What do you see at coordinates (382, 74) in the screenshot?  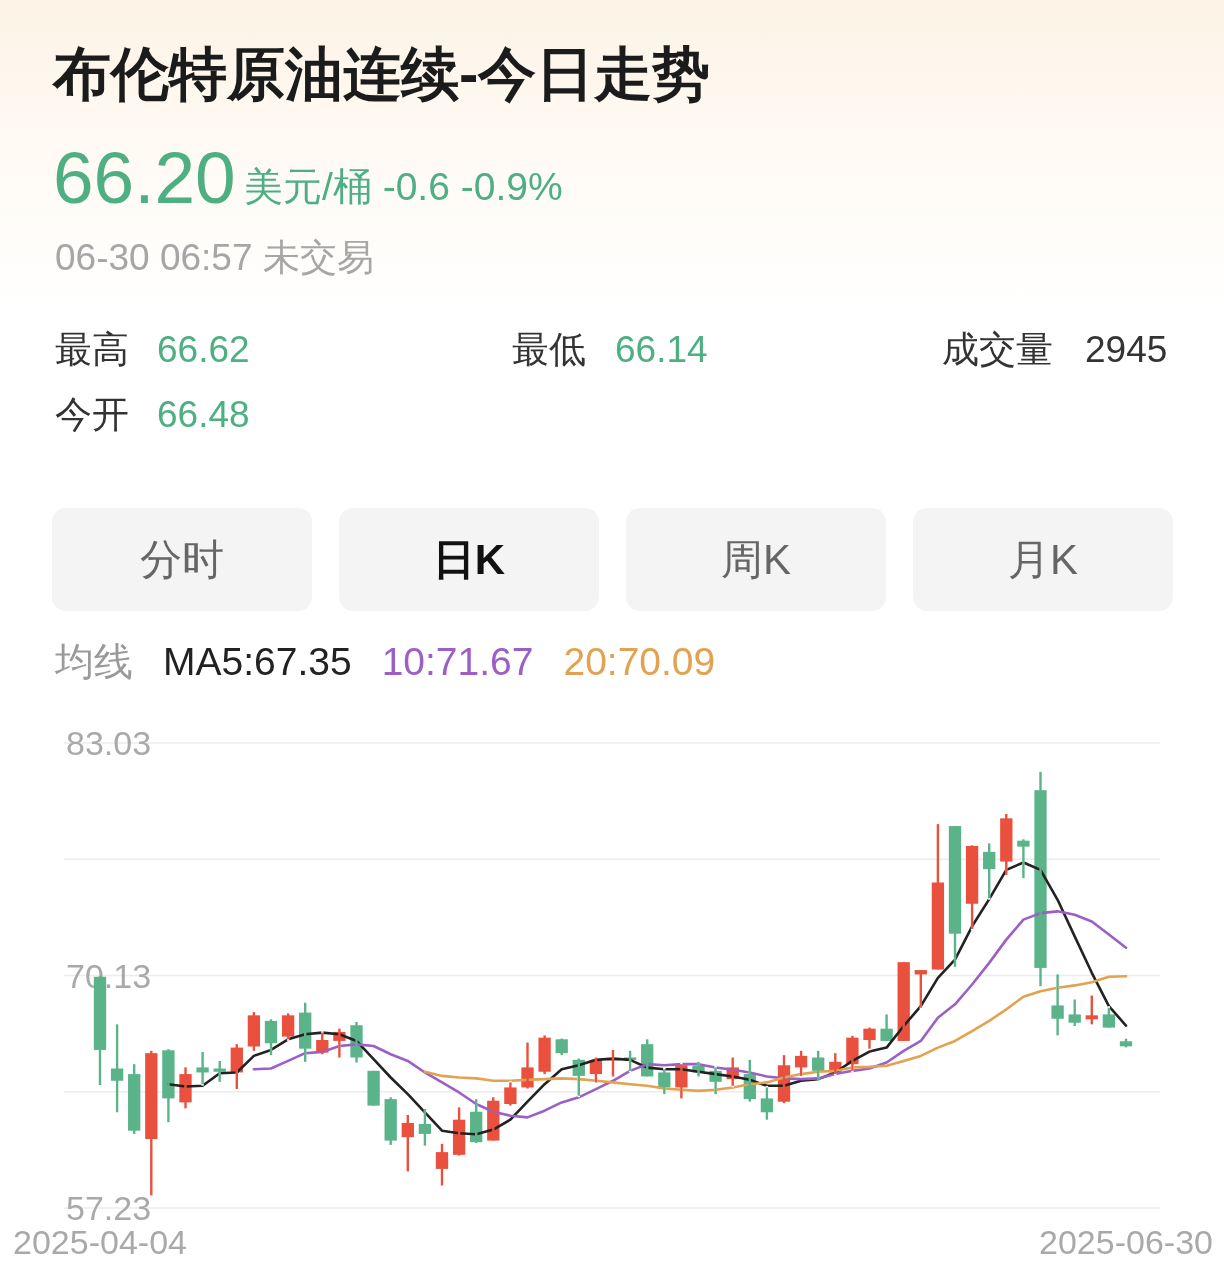 I see `title: 布伦特原油连续-今日走势` at bounding box center [382, 74].